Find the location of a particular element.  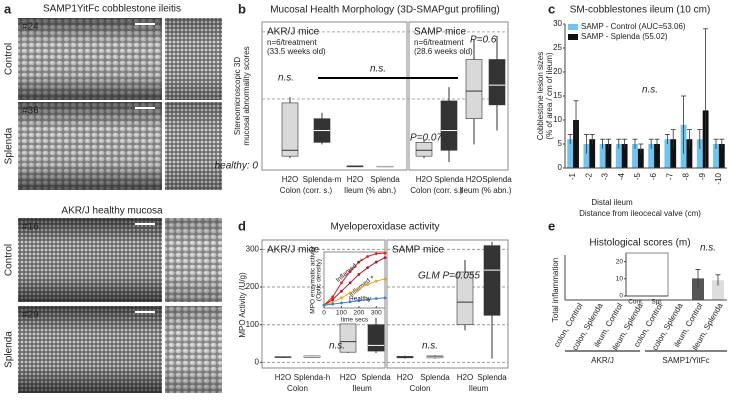

x-tick-label: Cont. is located at coordinates (636, 302).